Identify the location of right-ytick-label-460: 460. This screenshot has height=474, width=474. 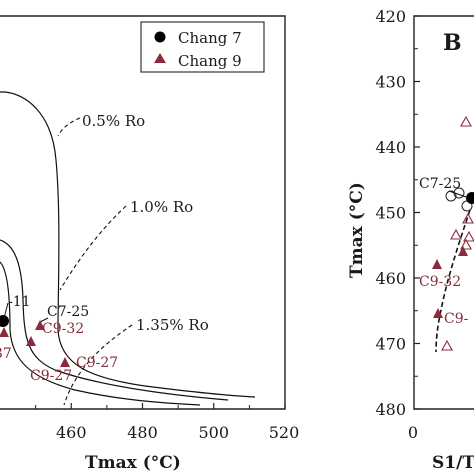
(390, 278).